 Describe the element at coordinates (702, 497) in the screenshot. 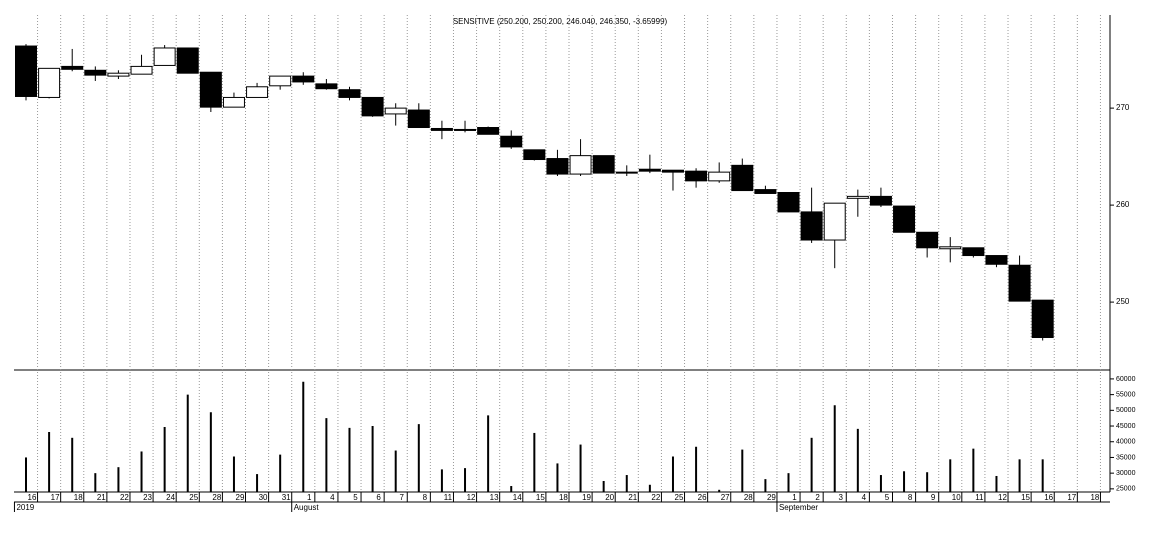

I see `x-tick-label: 26` at that location.